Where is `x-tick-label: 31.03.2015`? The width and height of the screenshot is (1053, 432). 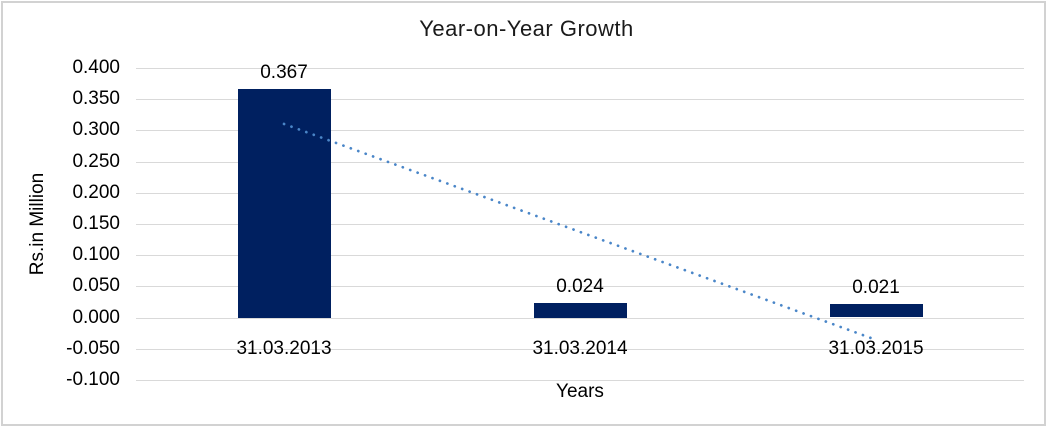
x-tick-label: 31.03.2015 is located at coordinates (876, 348).